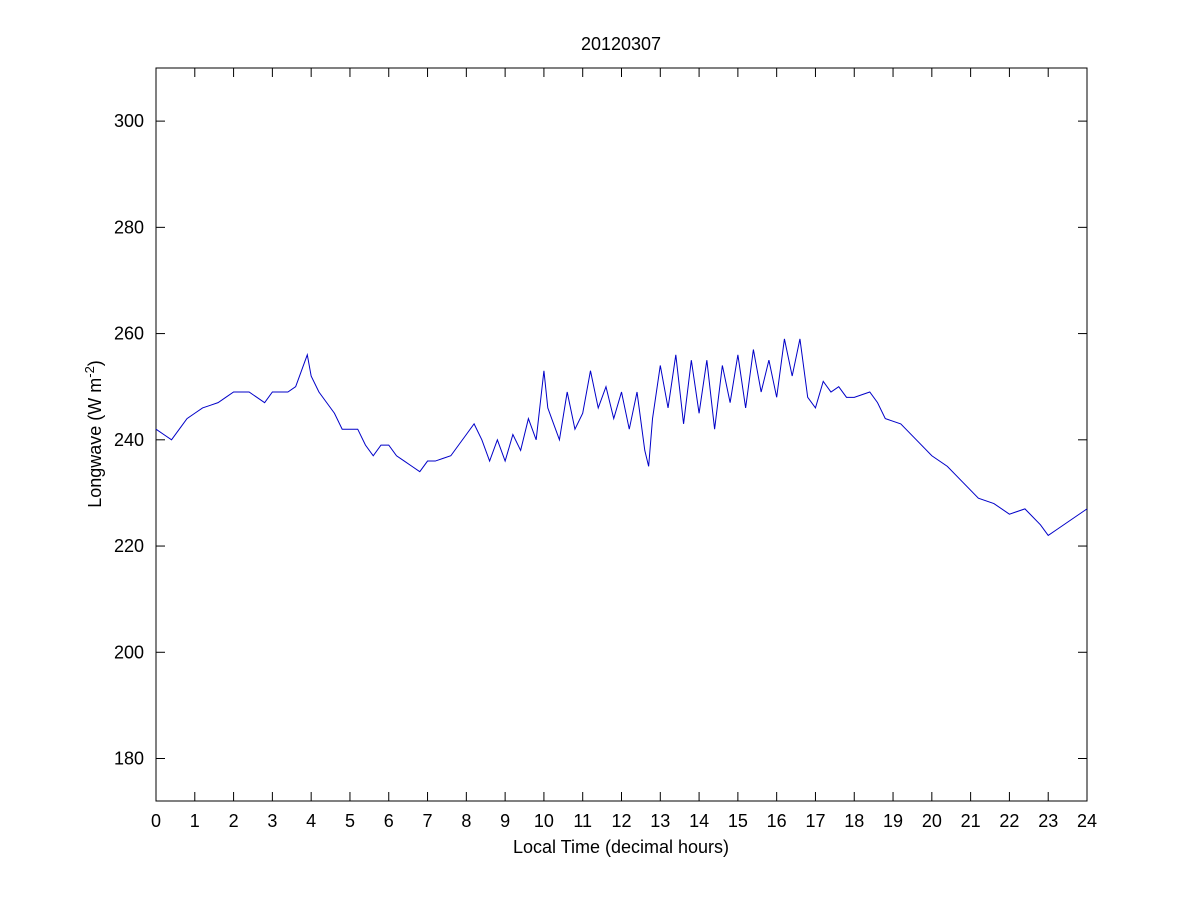  I want to click on x-tick-label: 24, so click(1087, 821).